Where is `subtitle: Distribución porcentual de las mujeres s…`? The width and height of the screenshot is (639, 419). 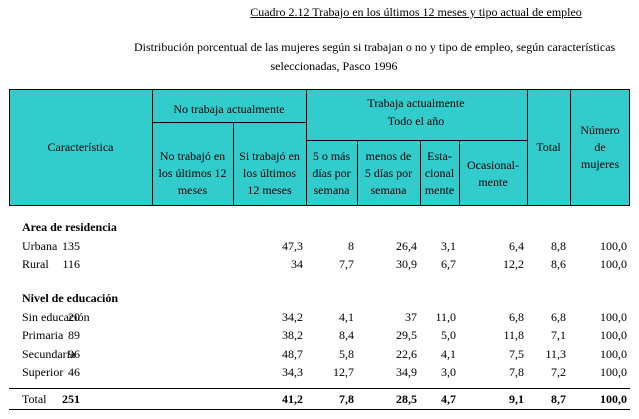 subtitle: Distribución porcentual de las mujeres s… is located at coordinates (375, 47).